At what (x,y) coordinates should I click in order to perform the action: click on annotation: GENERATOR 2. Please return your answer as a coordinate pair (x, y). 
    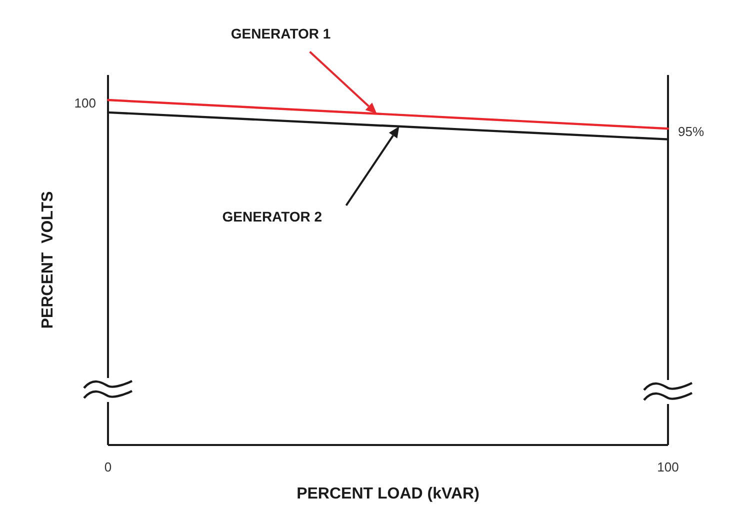
    Looking at the image, I should click on (272, 216).